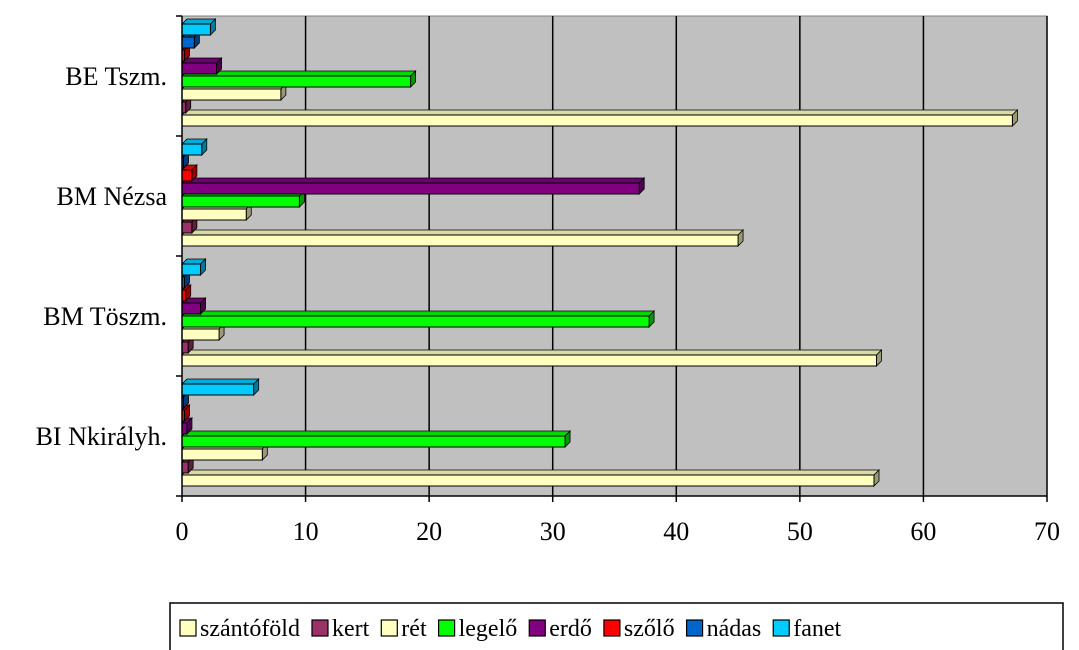  Describe the element at coordinates (553, 531) in the screenshot. I see `x-tick-label: 30` at that location.